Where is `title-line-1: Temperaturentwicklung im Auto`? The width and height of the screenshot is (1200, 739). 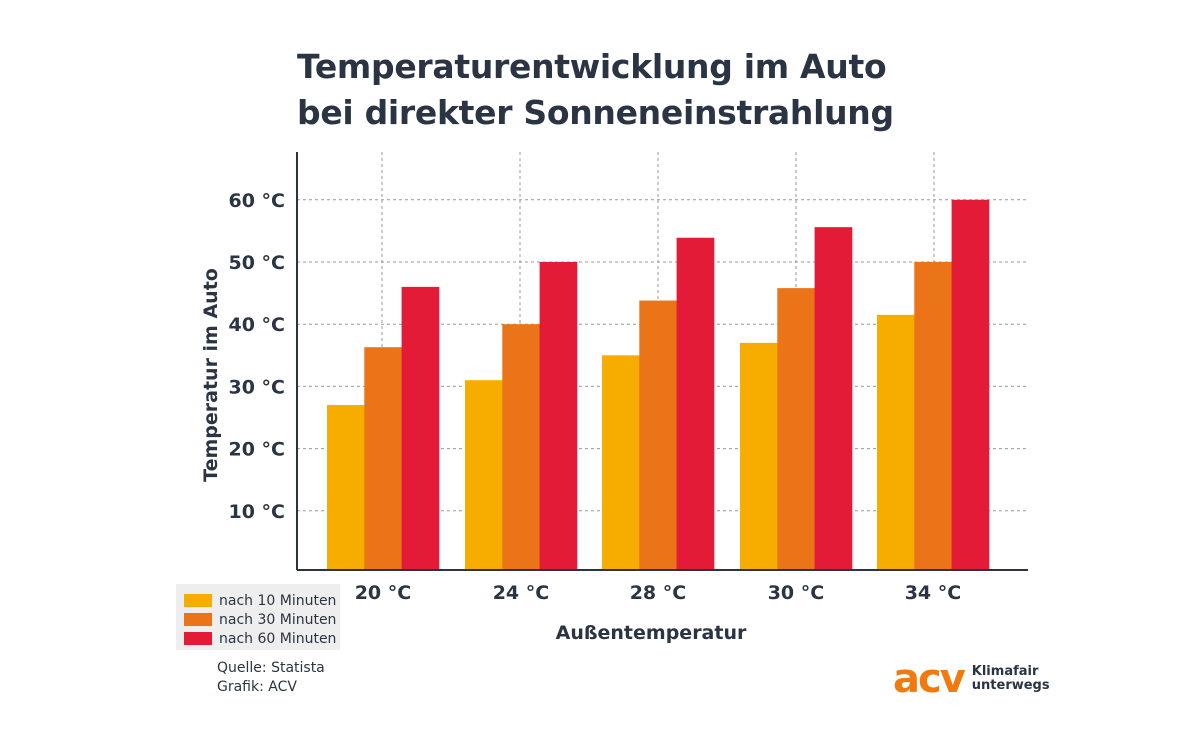 title-line-1: Temperaturentwicklung im Auto is located at coordinates (592, 66).